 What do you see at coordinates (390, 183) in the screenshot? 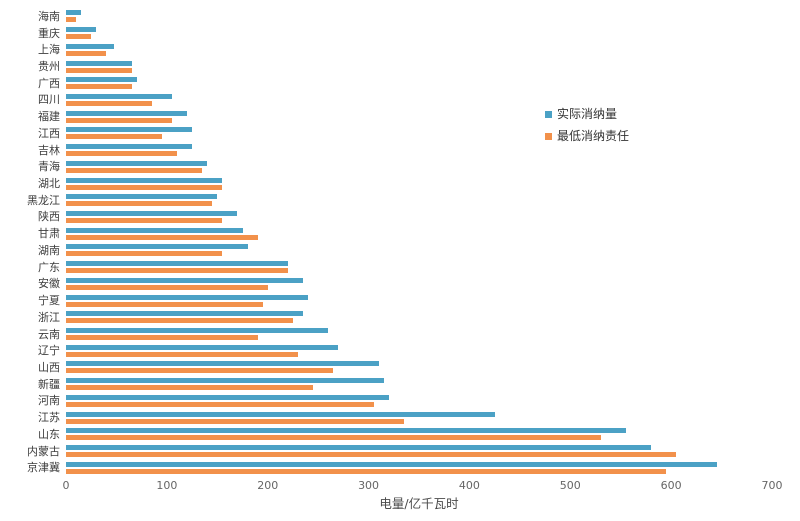
I see `bar-row: 湖北` at bounding box center [390, 183].